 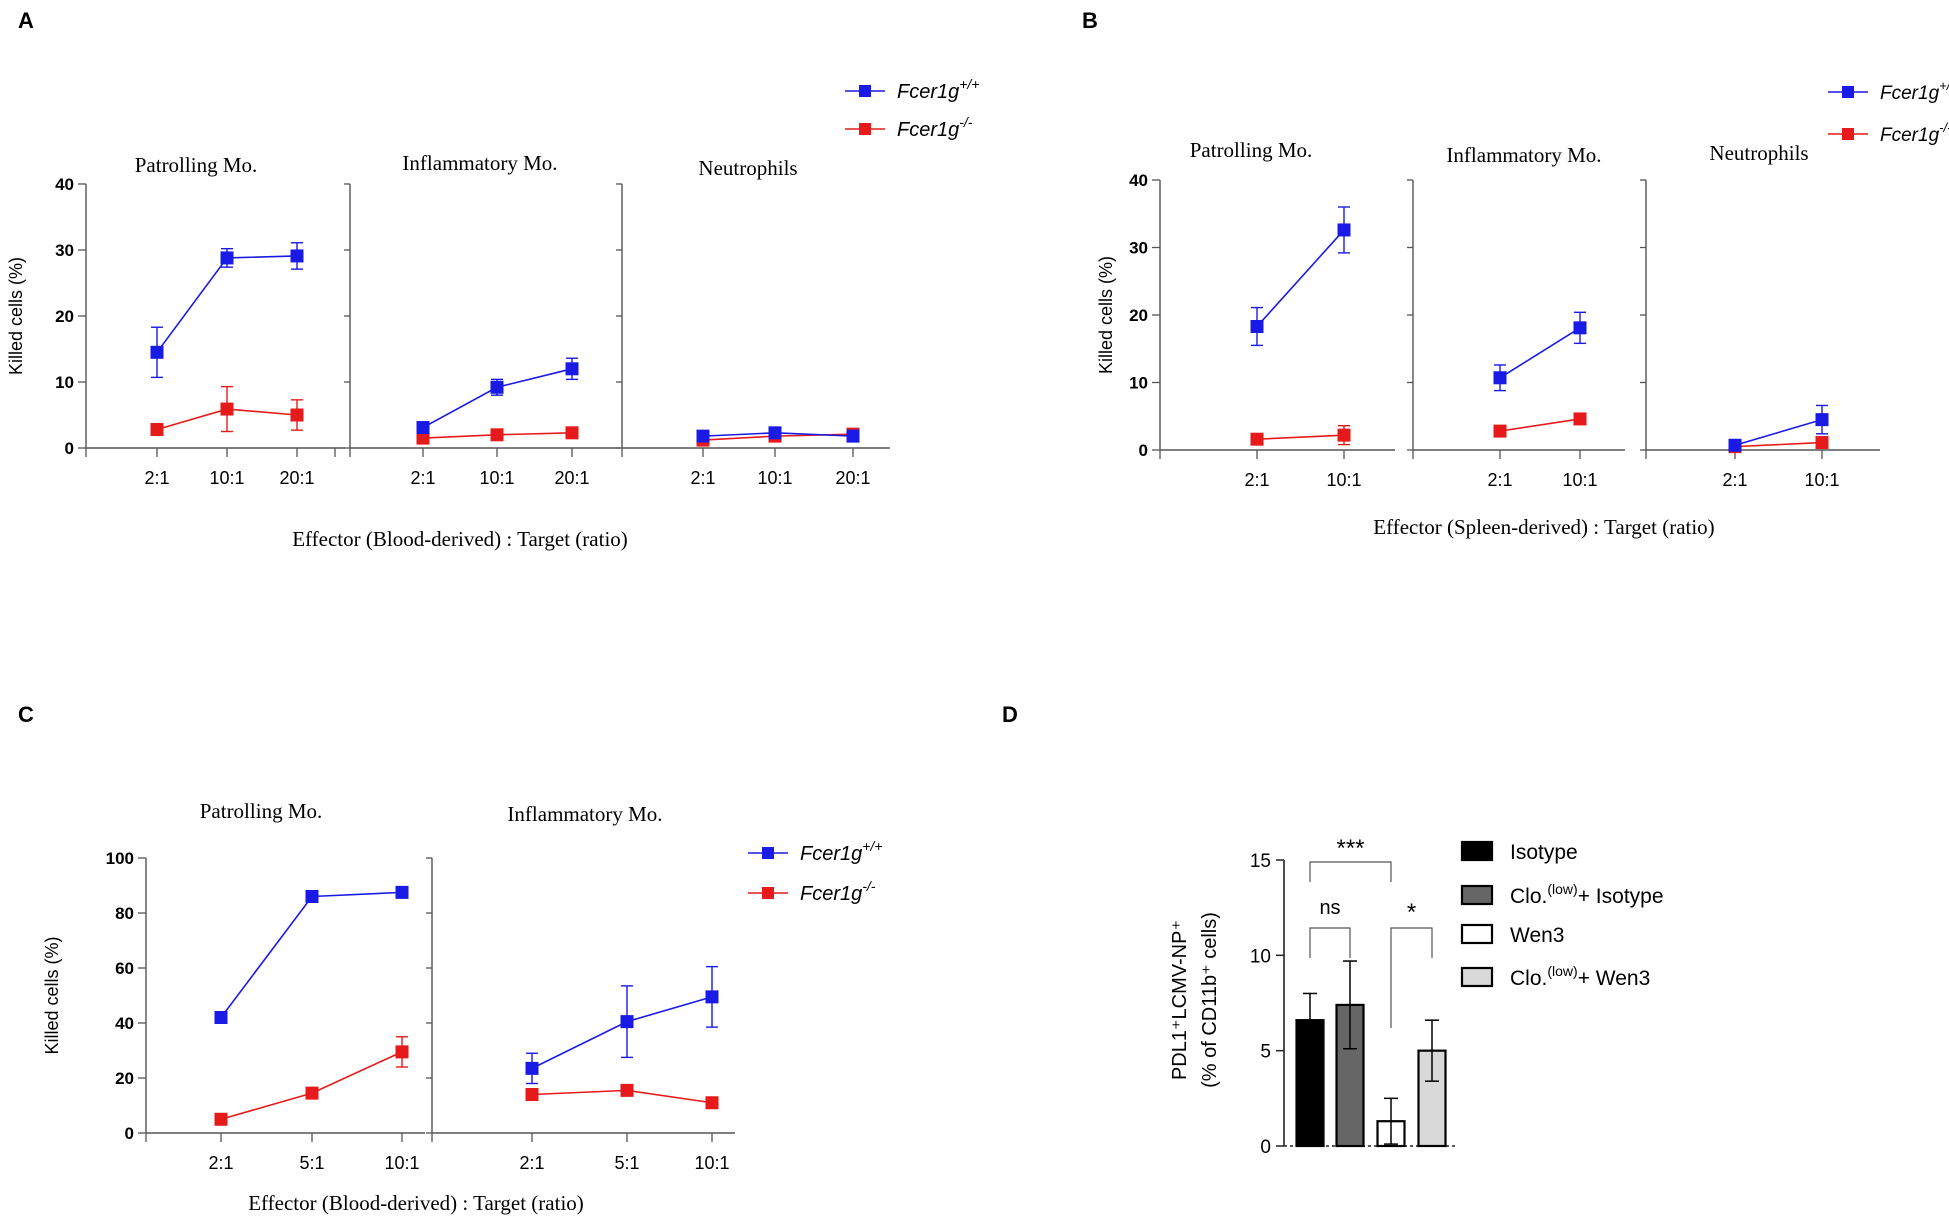 I want to click on legend-label: Fcer1g-/-, so click(x=935, y=127).